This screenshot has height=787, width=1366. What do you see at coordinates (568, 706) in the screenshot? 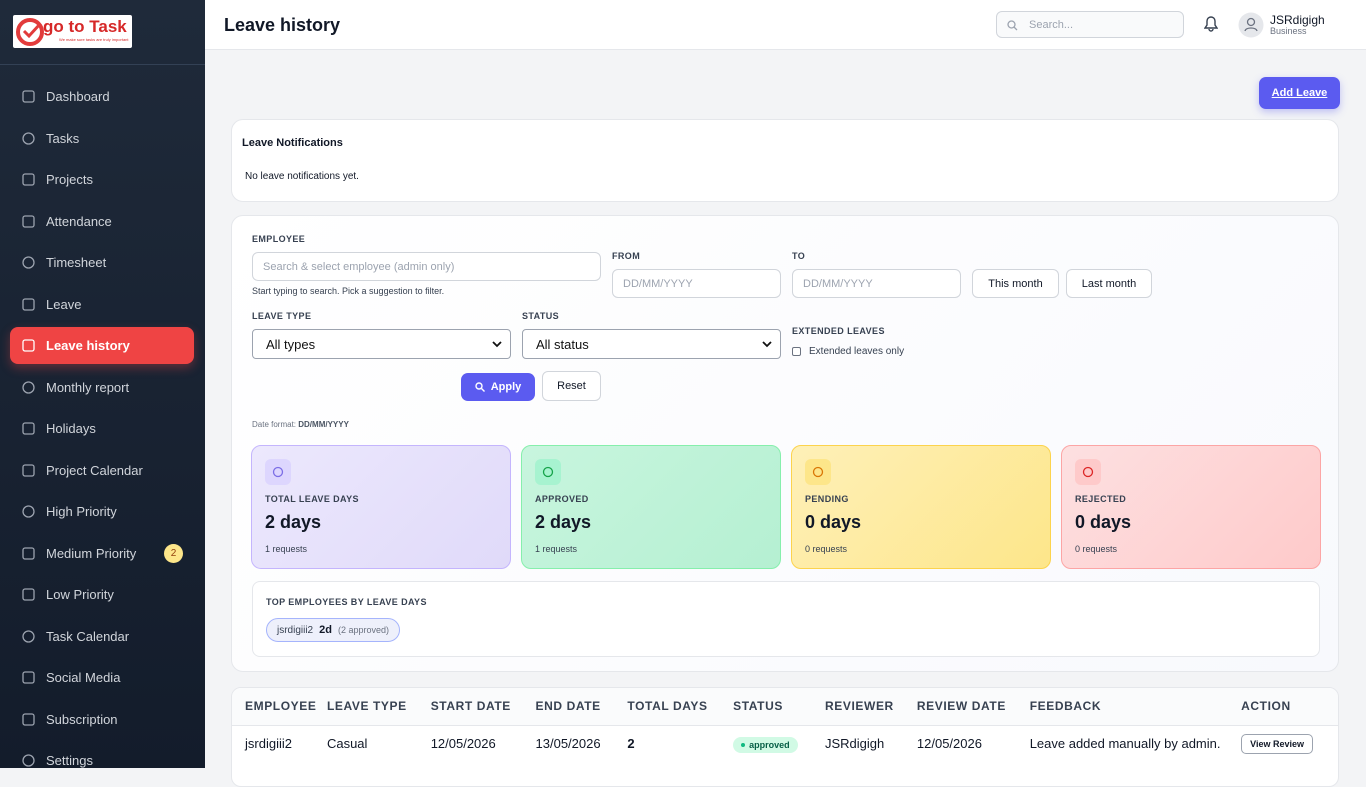
I see `column-header: END DATE` at bounding box center [568, 706].